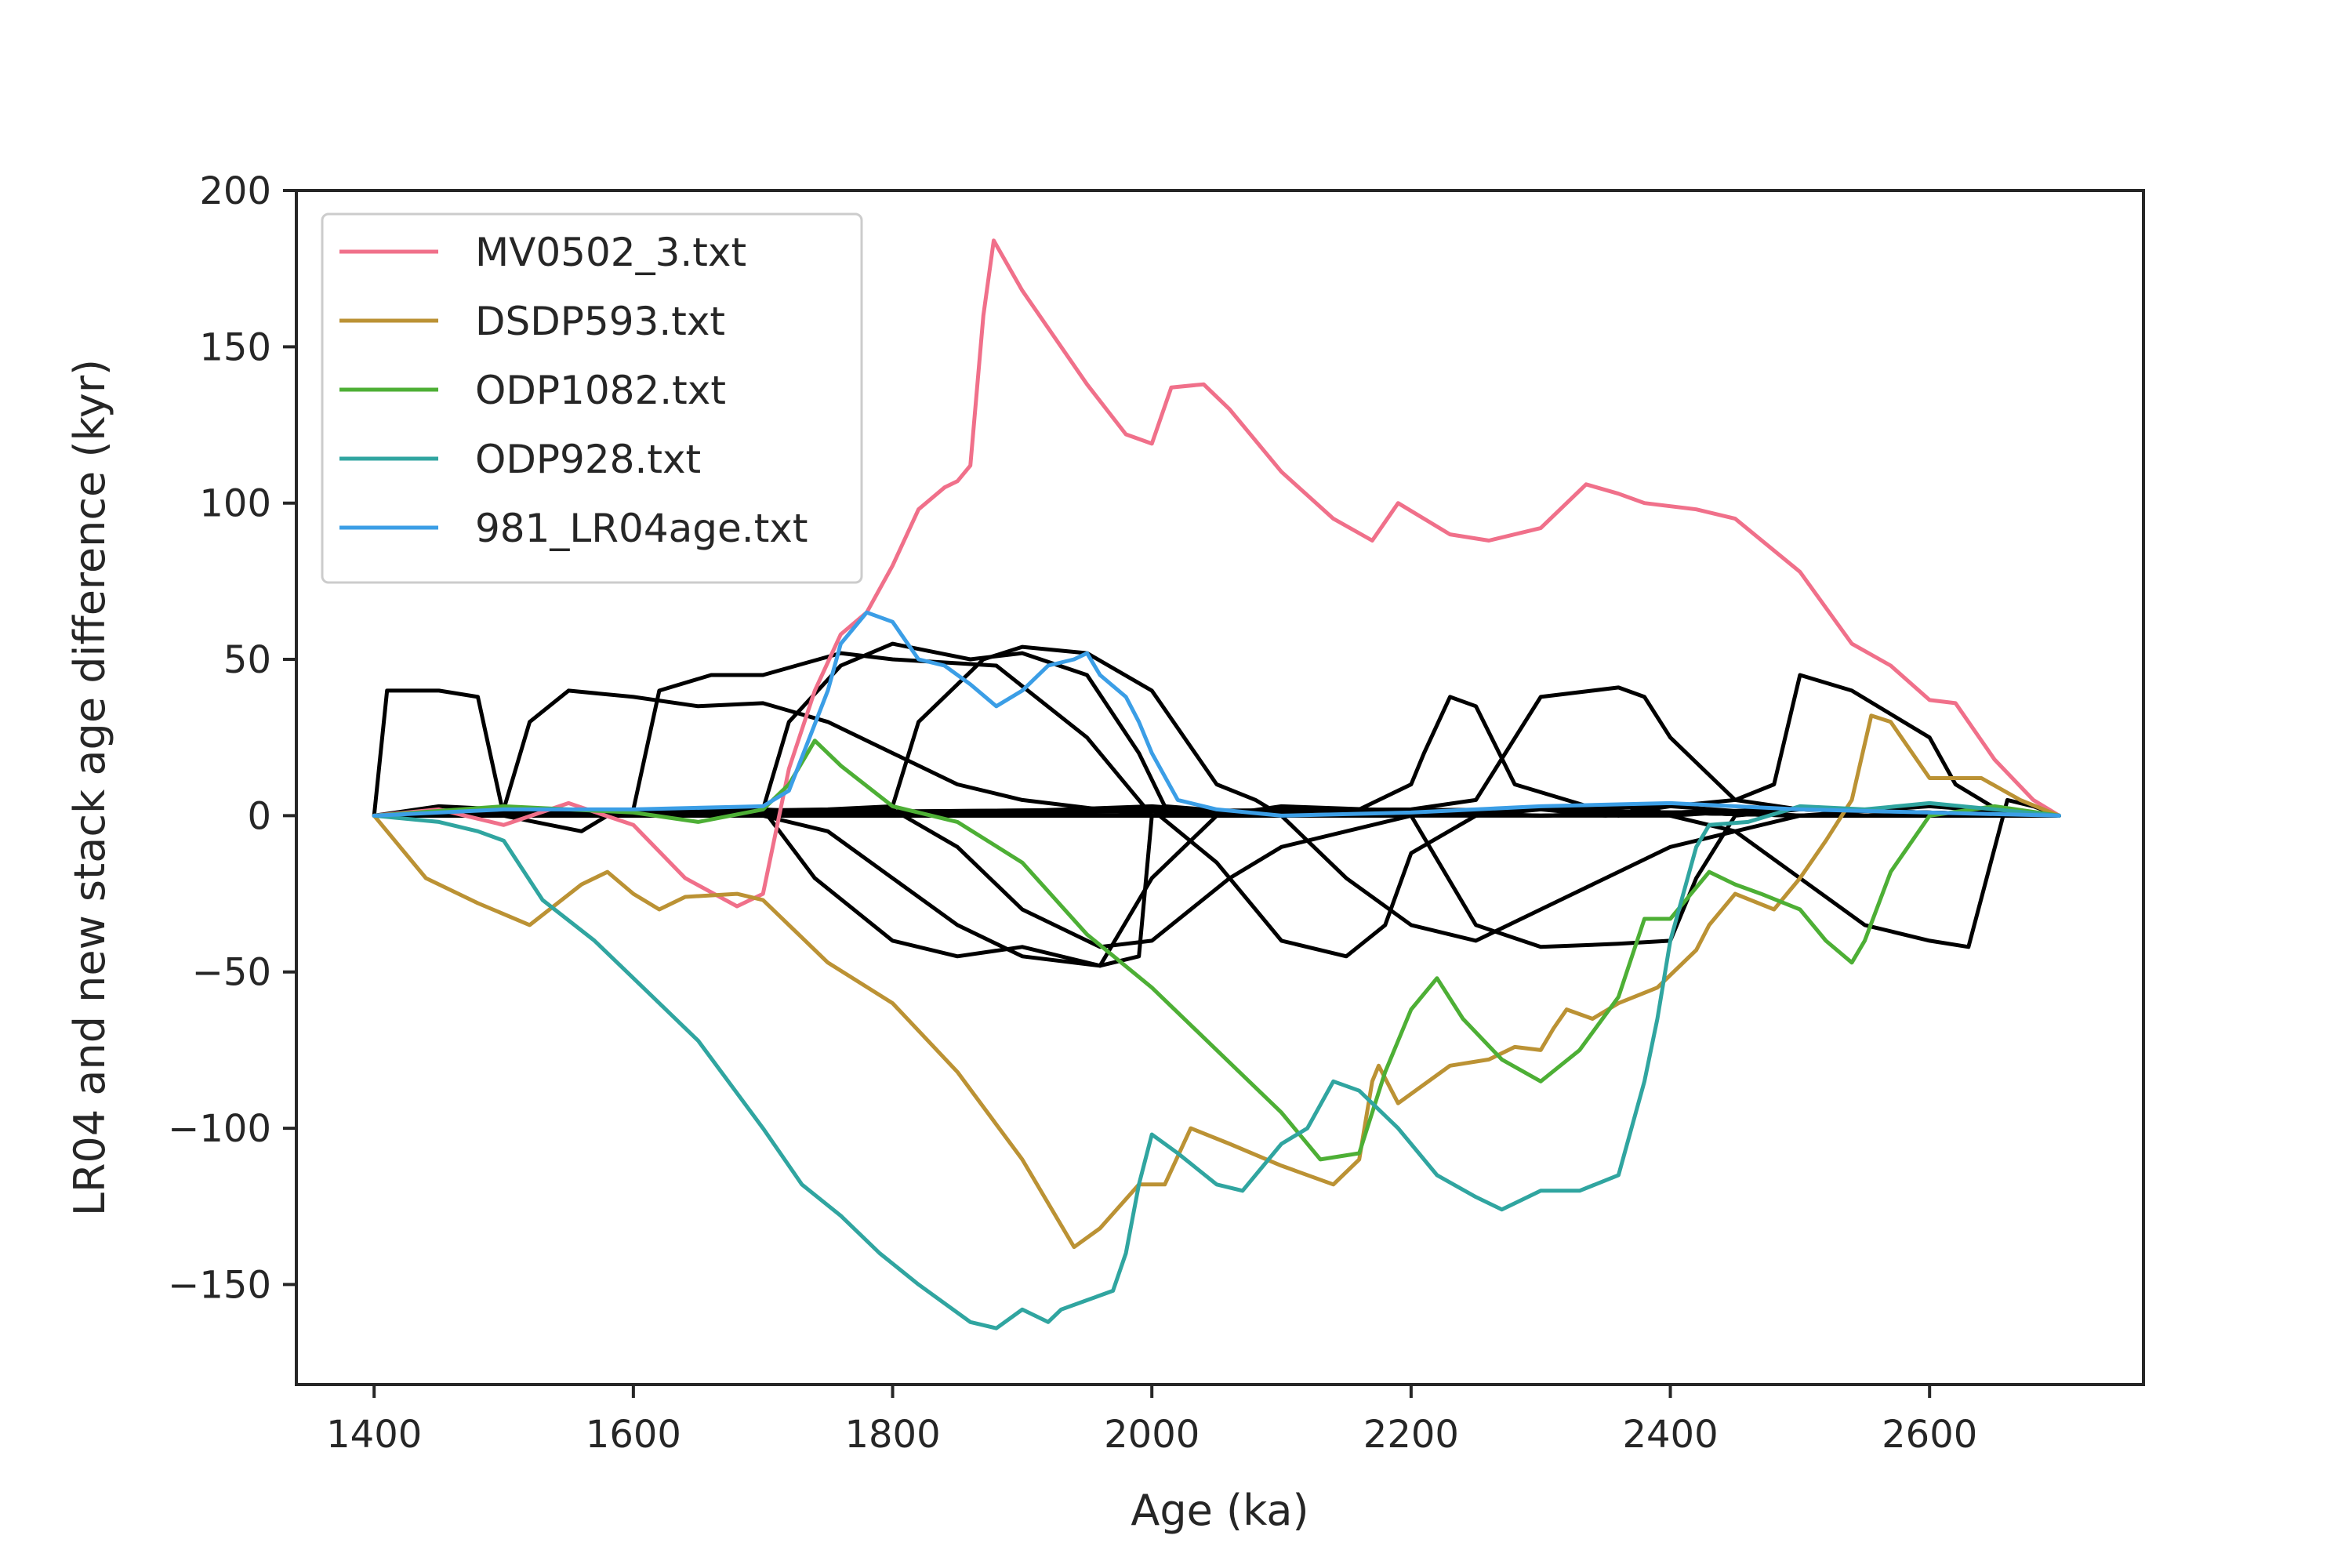 Image resolution: width=2352 pixels, height=1568 pixels. What do you see at coordinates (235, 504) in the screenshot?
I see `y-tick-label: 100` at bounding box center [235, 504].